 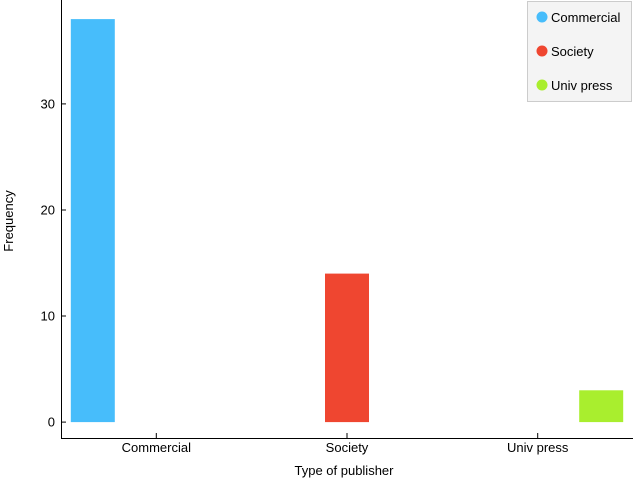 What do you see at coordinates (572, 51) in the screenshot?
I see `legend-label: Society` at bounding box center [572, 51].